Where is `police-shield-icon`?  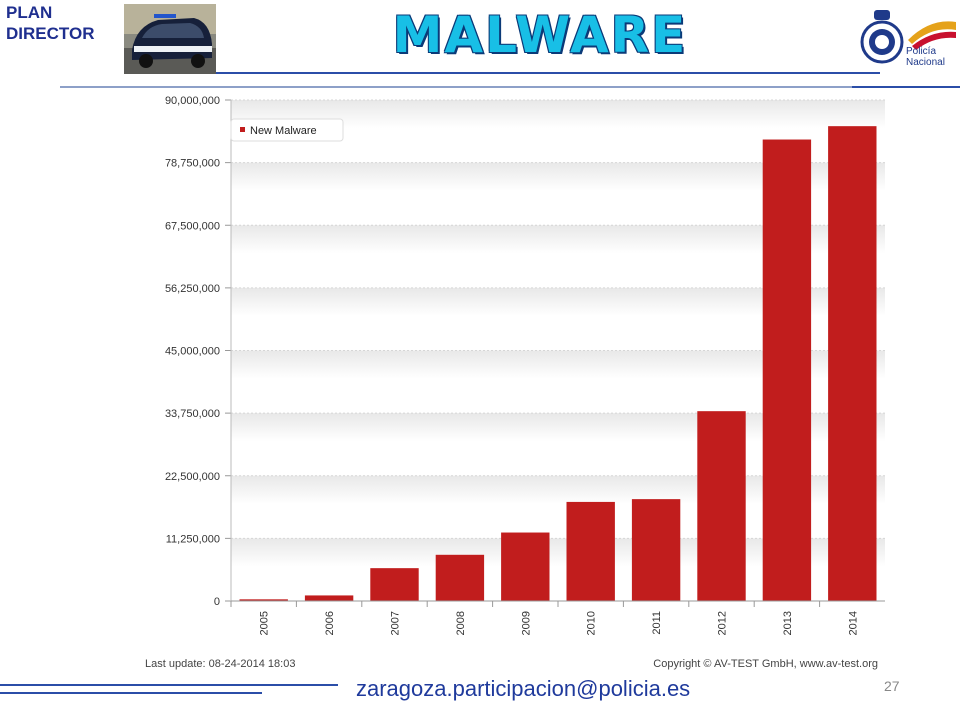
police-shield-icon is located at coordinates (908, 37).